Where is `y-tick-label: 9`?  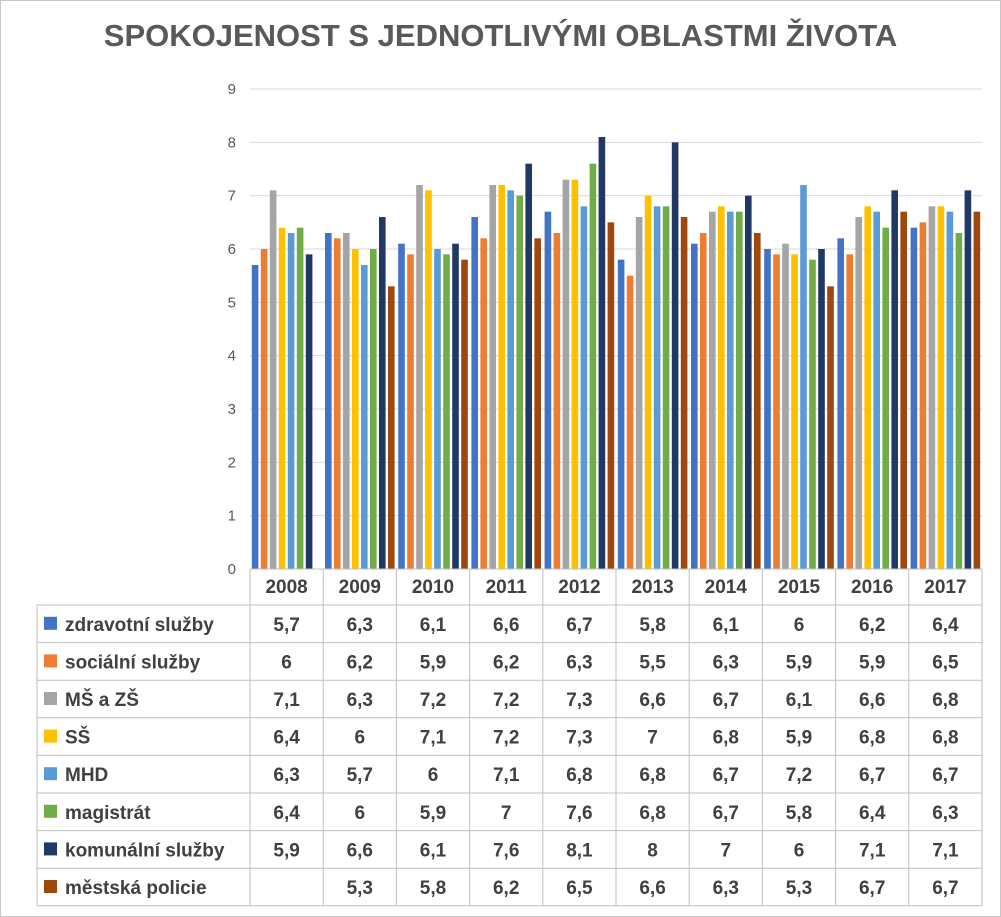 y-tick-label: 9 is located at coordinates (232, 89).